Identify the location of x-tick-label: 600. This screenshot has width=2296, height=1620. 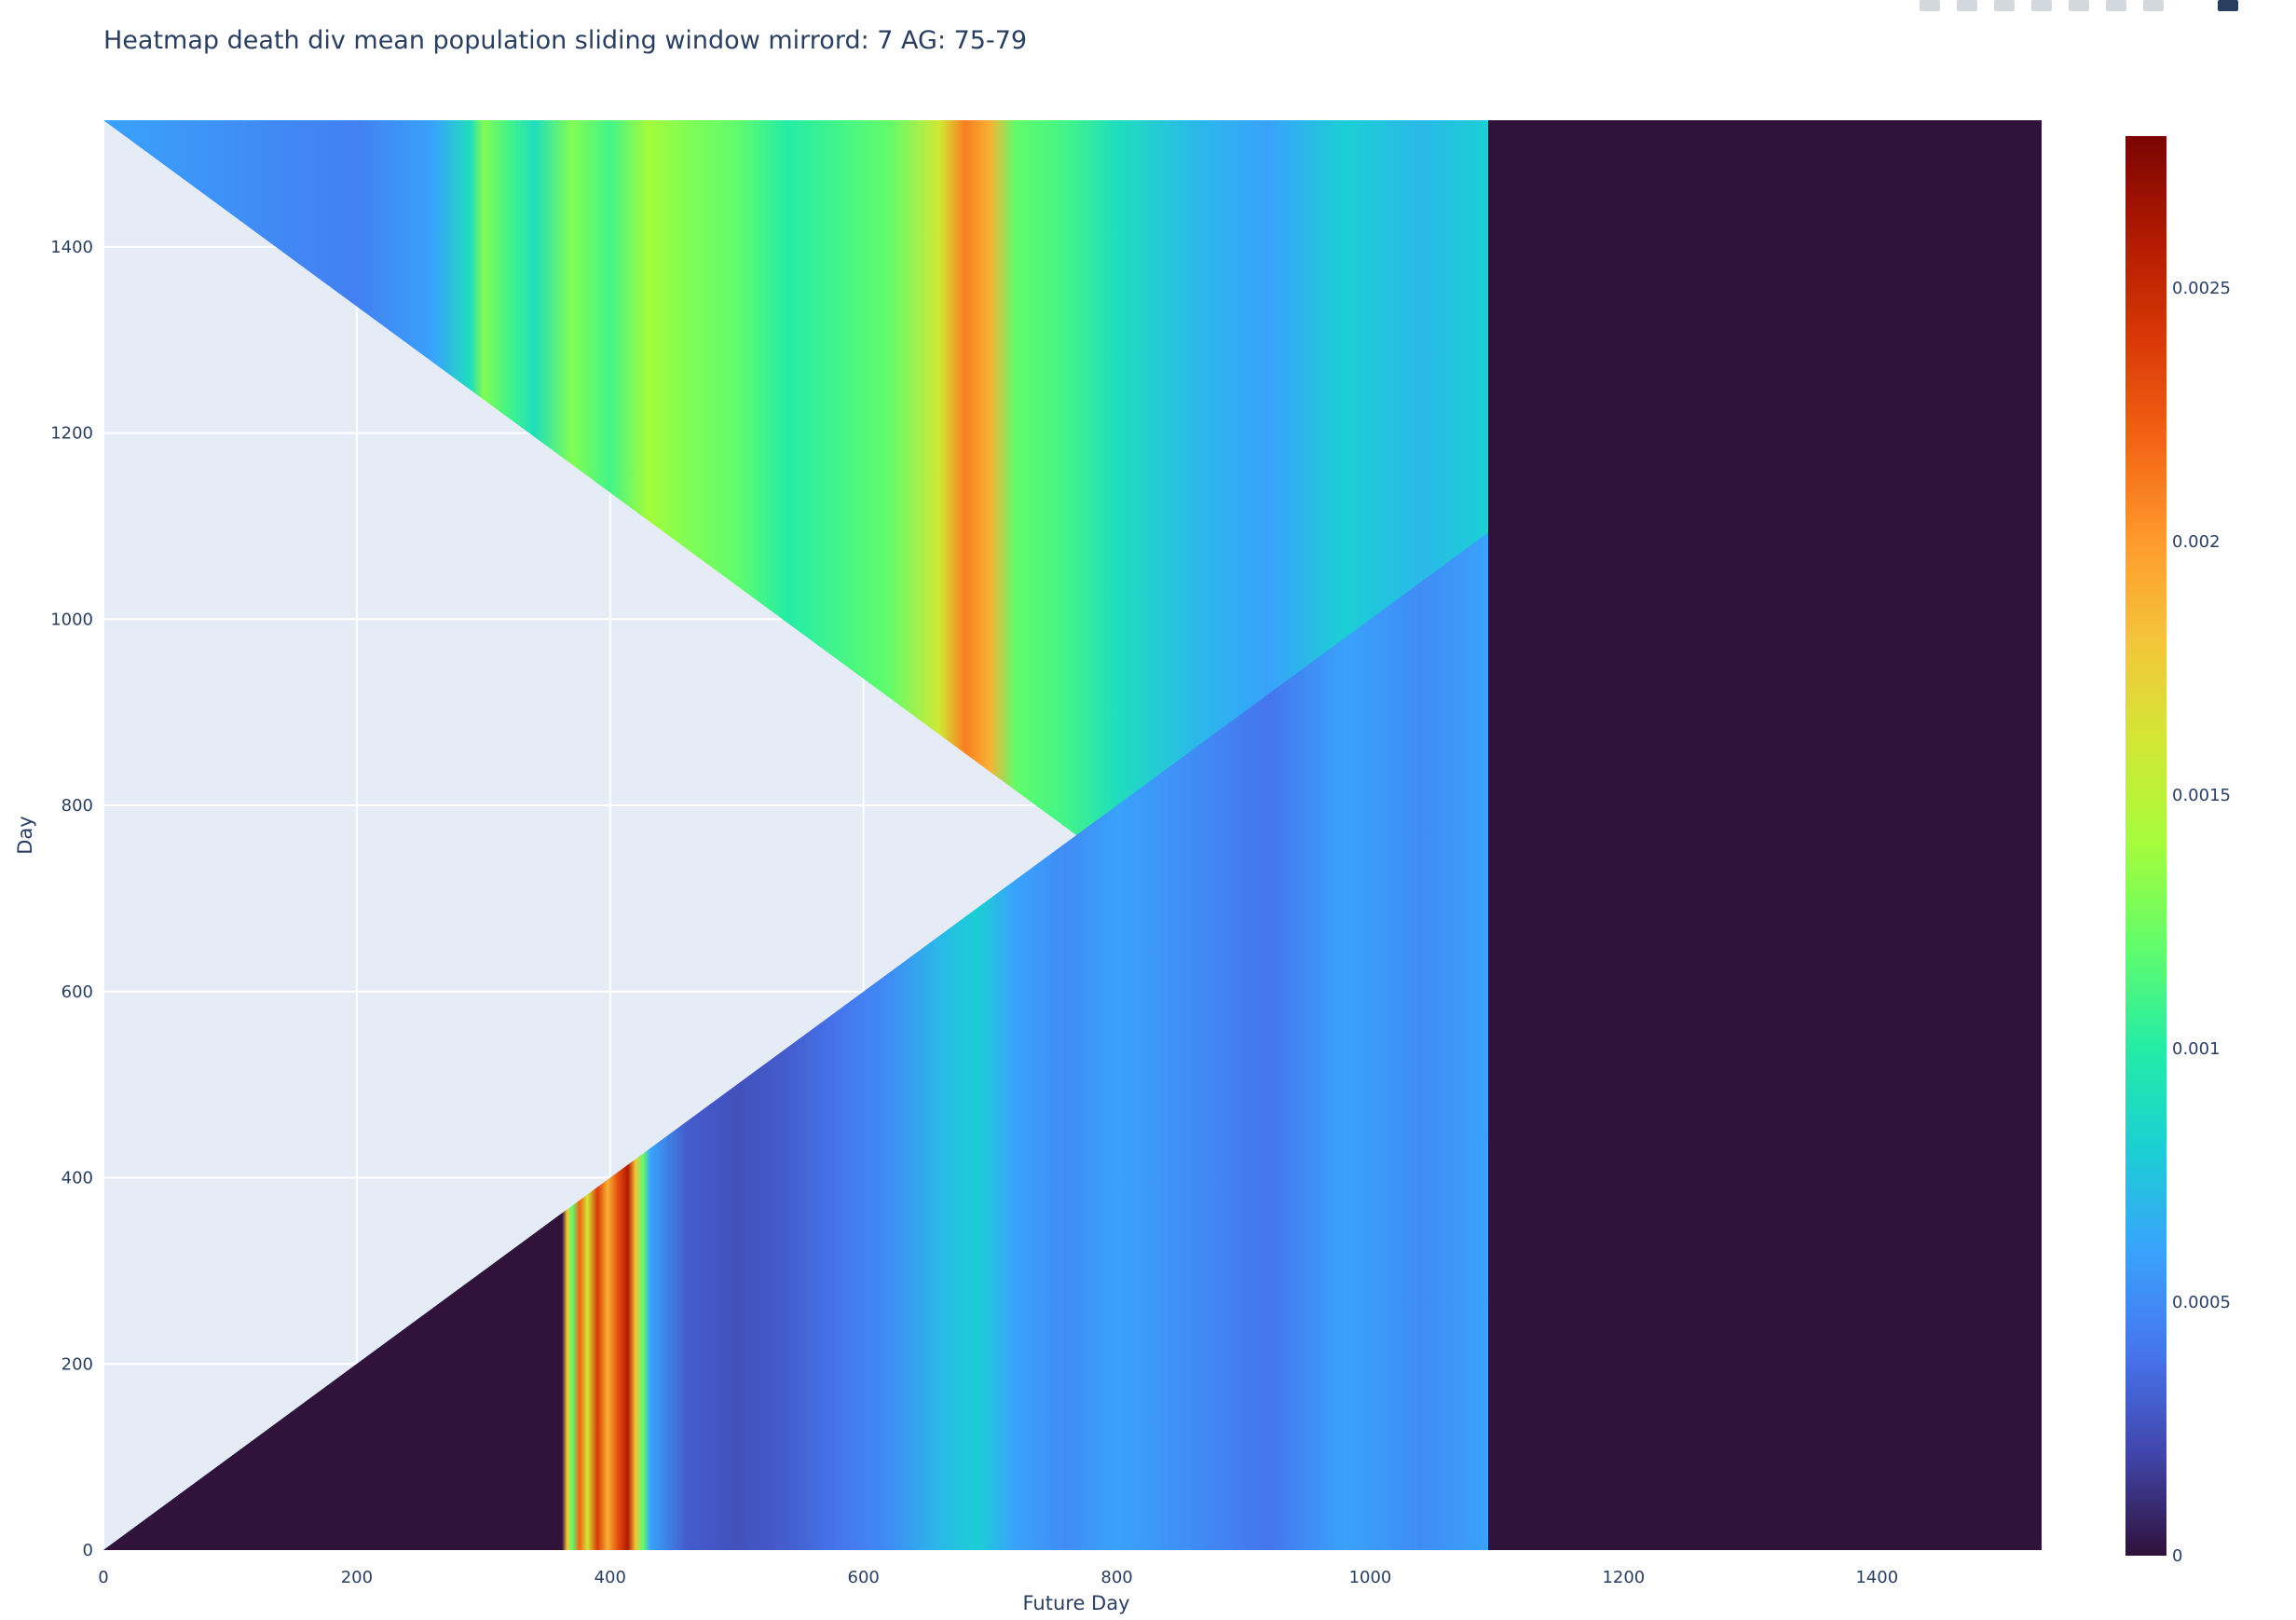
(864, 1577).